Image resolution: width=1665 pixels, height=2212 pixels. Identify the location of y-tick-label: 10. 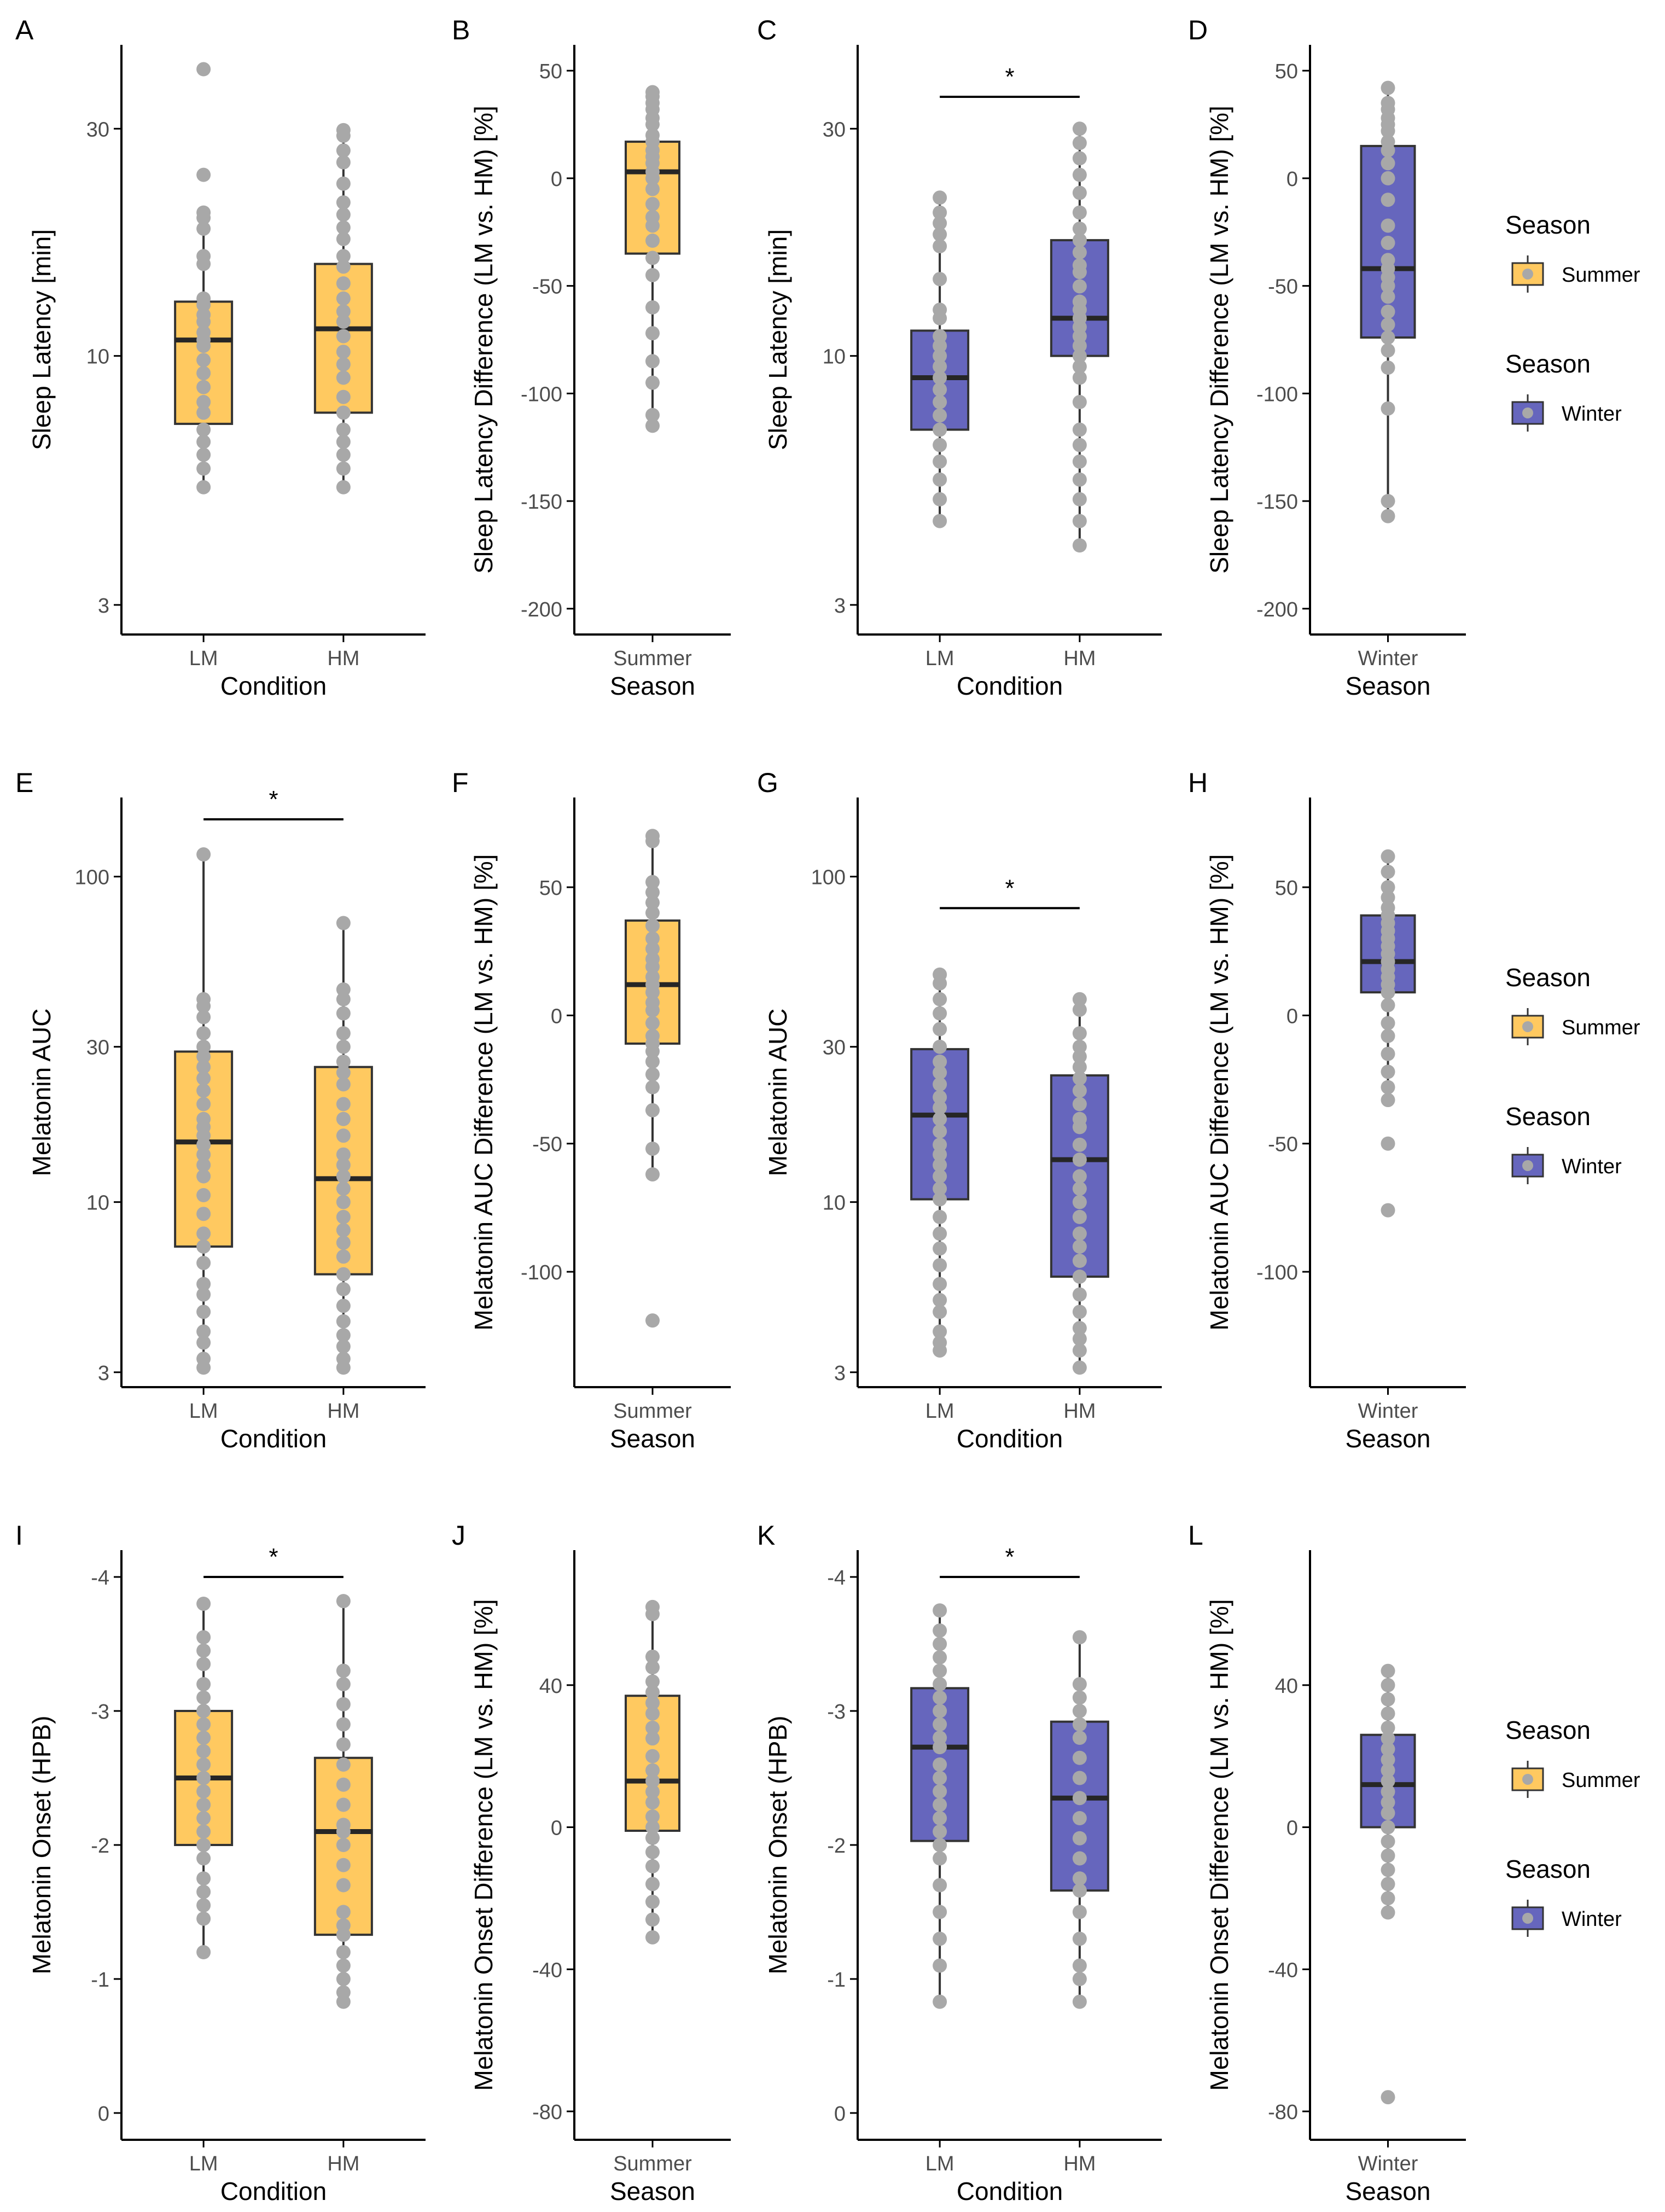
(97, 1203).